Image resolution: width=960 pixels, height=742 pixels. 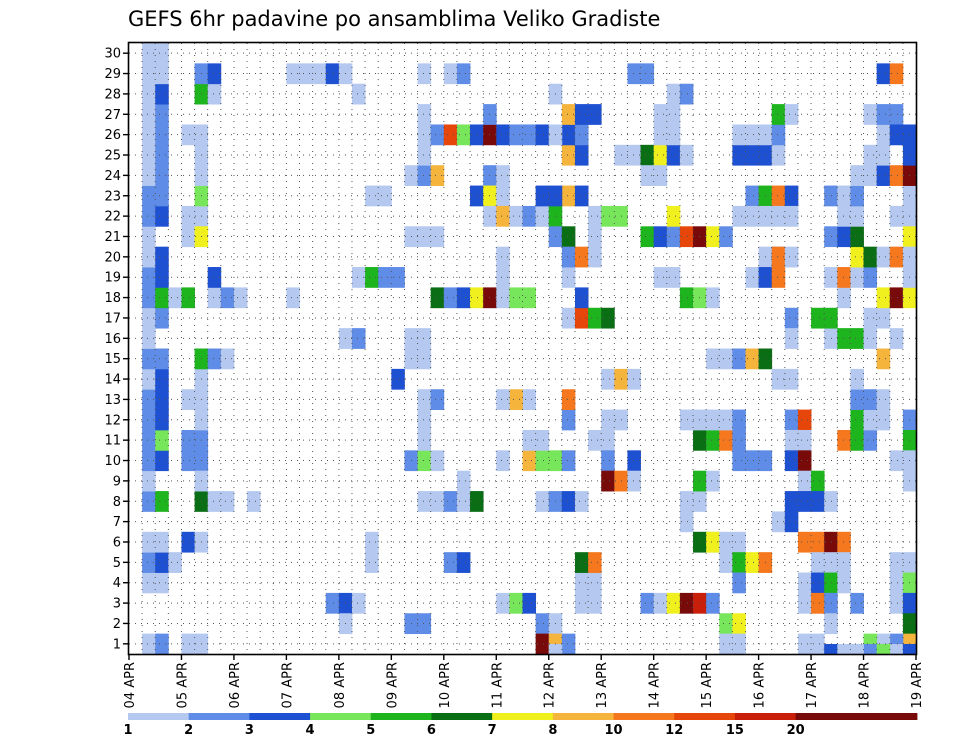 I want to click on y-tick-label: 5, so click(x=117, y=563).